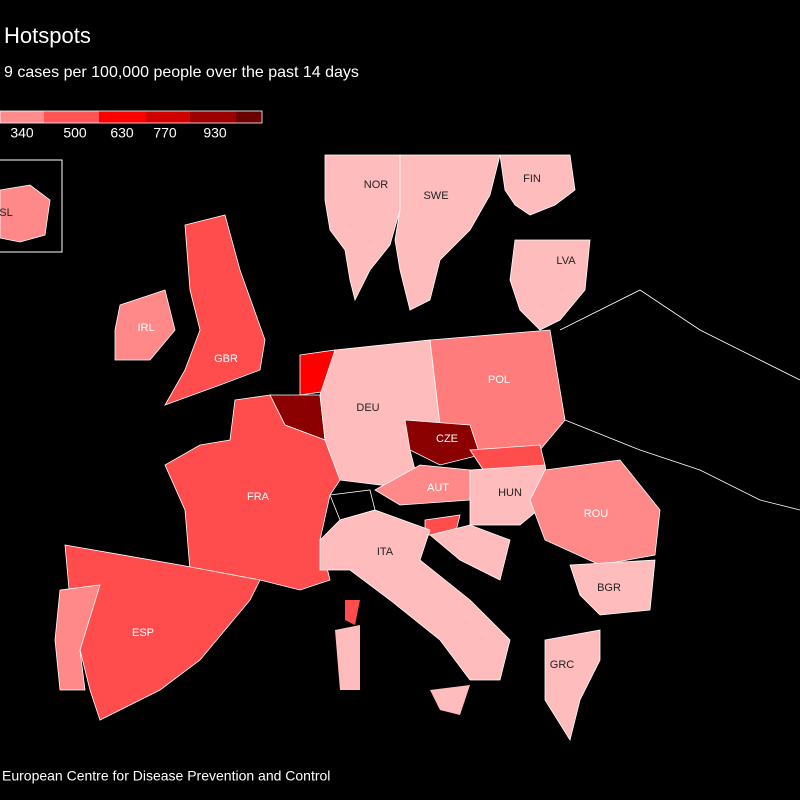 This screenshot has height=800, width=800. Describe the element at coordinates (47, 35) in the screenshot. I see `title: Hotspots` at that location.